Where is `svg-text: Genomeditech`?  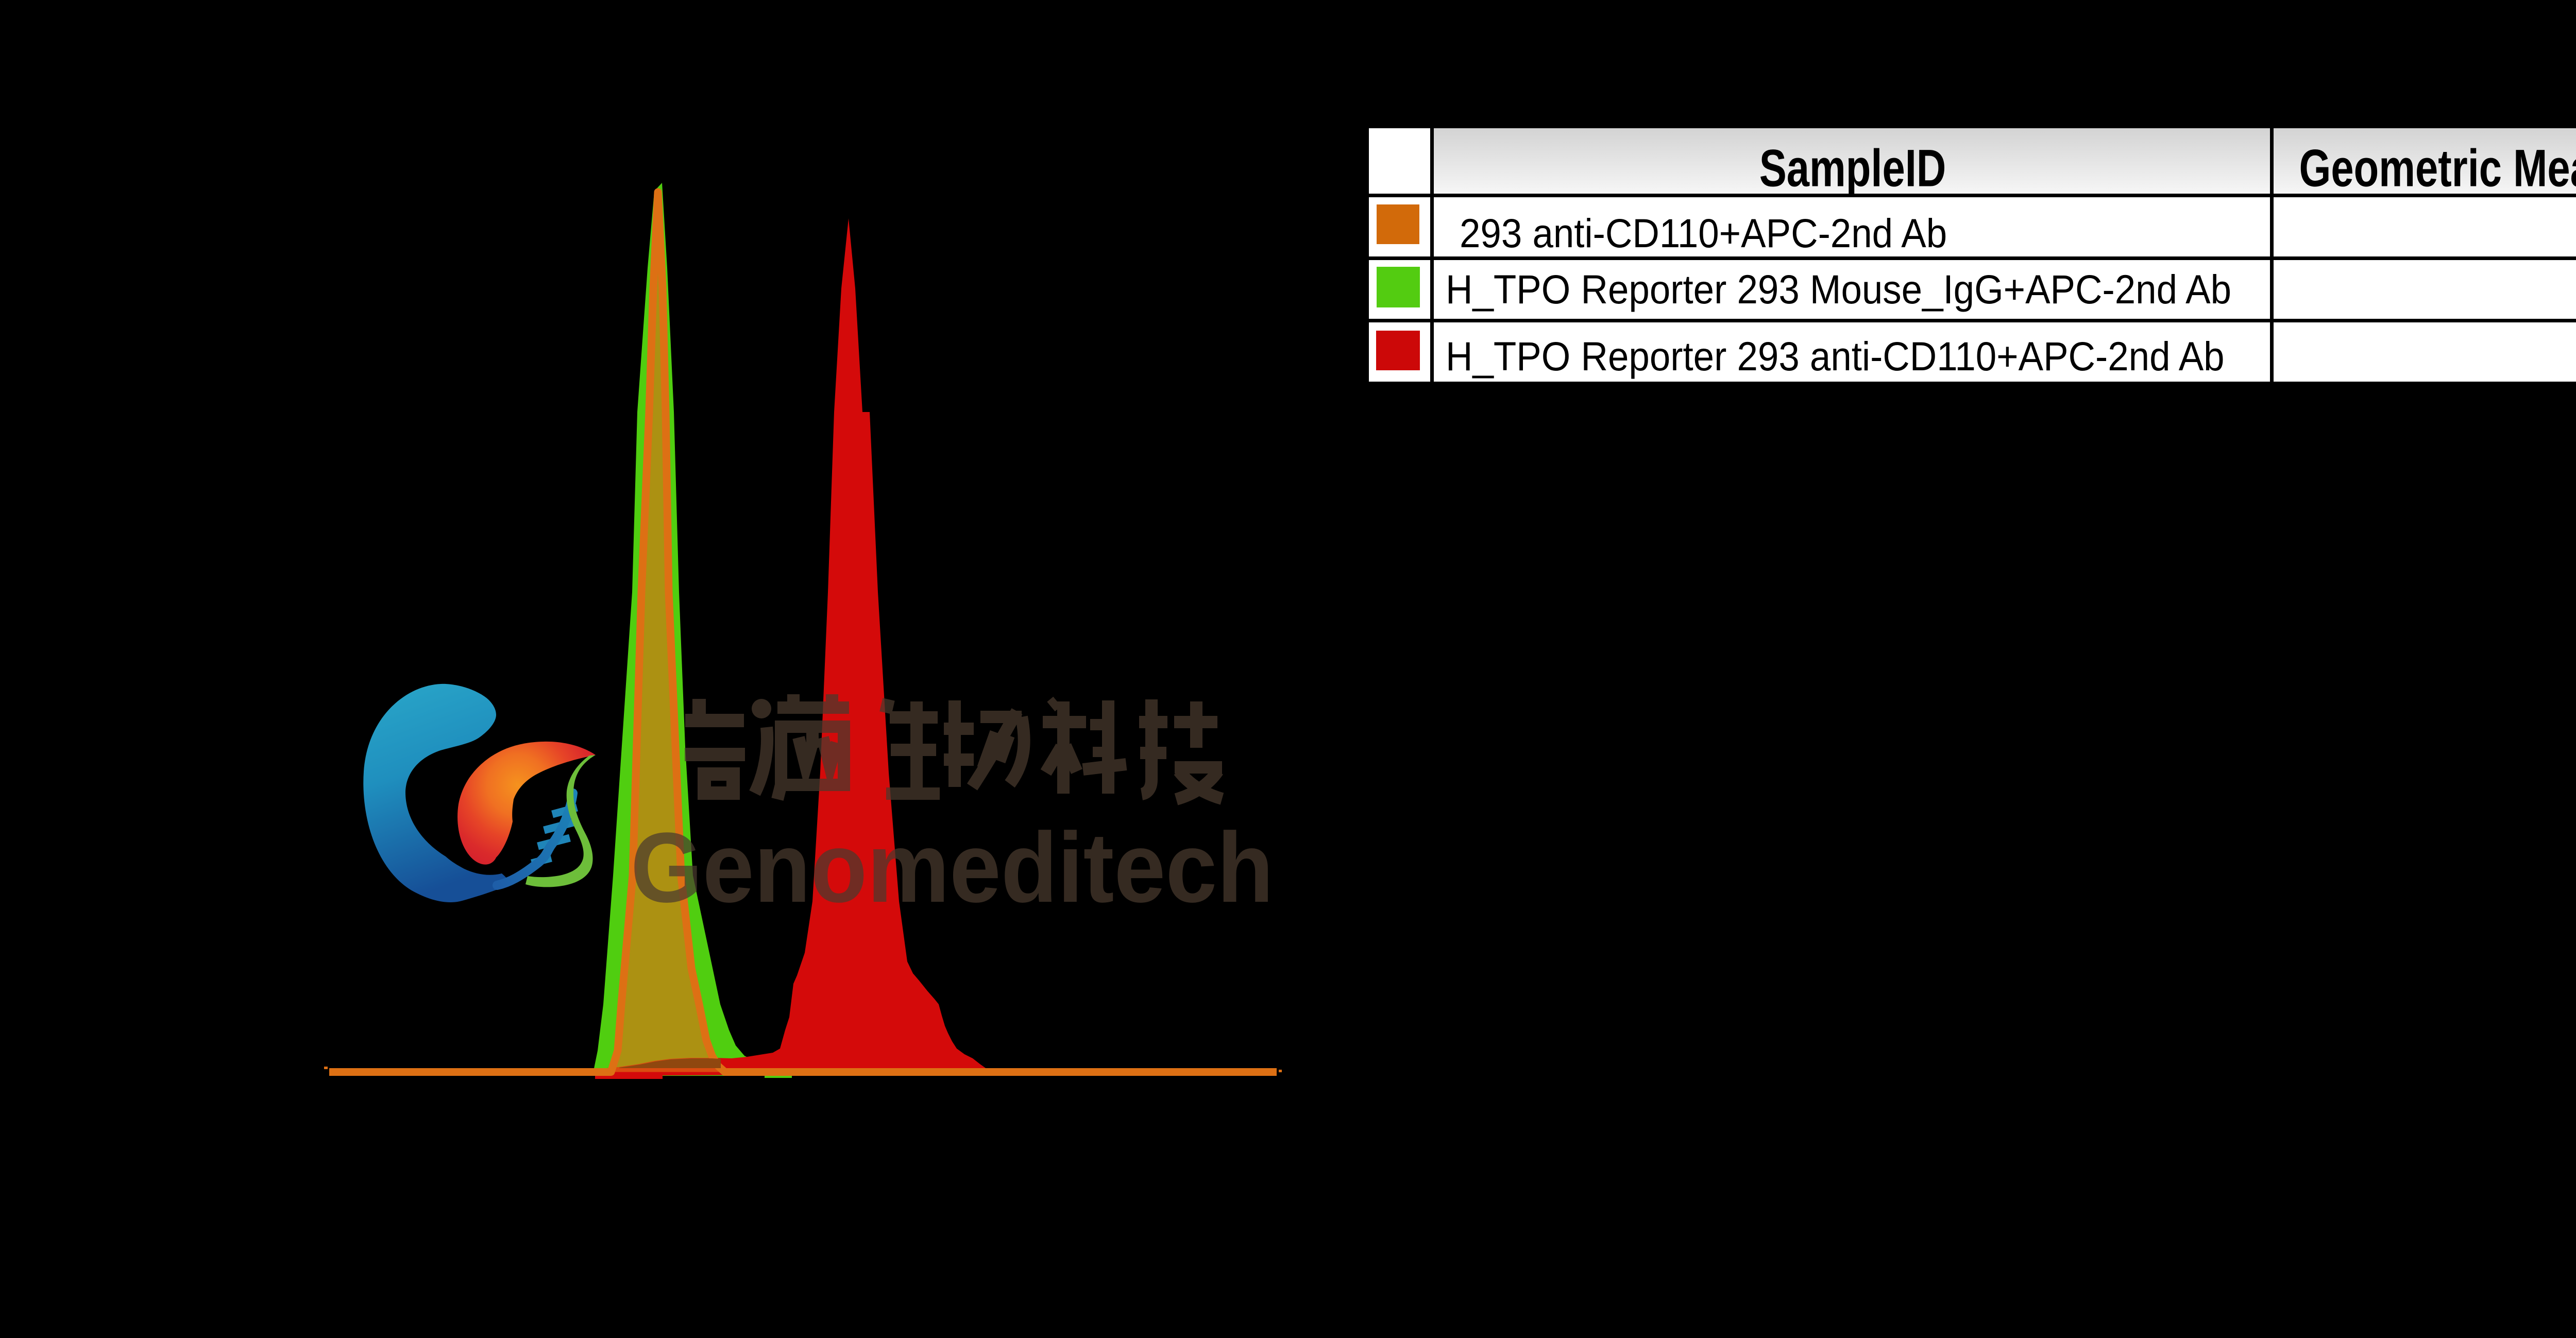
svg-text: Genomeditech is located at coordinates (952, 867).